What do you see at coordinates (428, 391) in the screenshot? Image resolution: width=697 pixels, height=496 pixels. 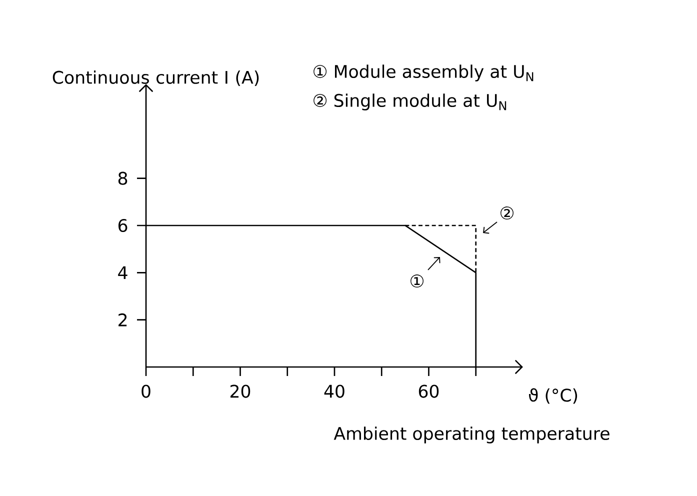 I see `x-tick-label: 60` at bounding box center [428, 391].